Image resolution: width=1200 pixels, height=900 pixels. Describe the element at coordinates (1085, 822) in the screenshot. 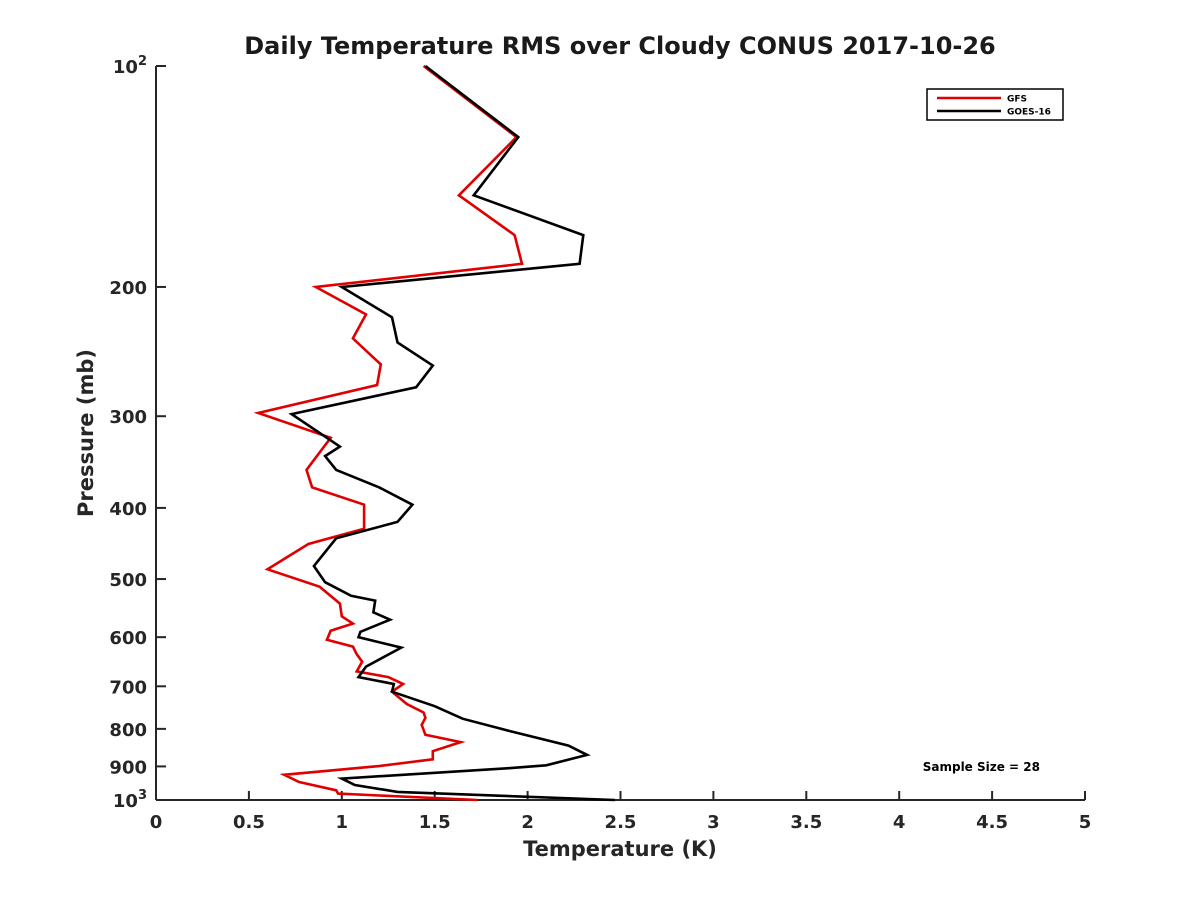

I see `x-tick-label: 5` at that location.